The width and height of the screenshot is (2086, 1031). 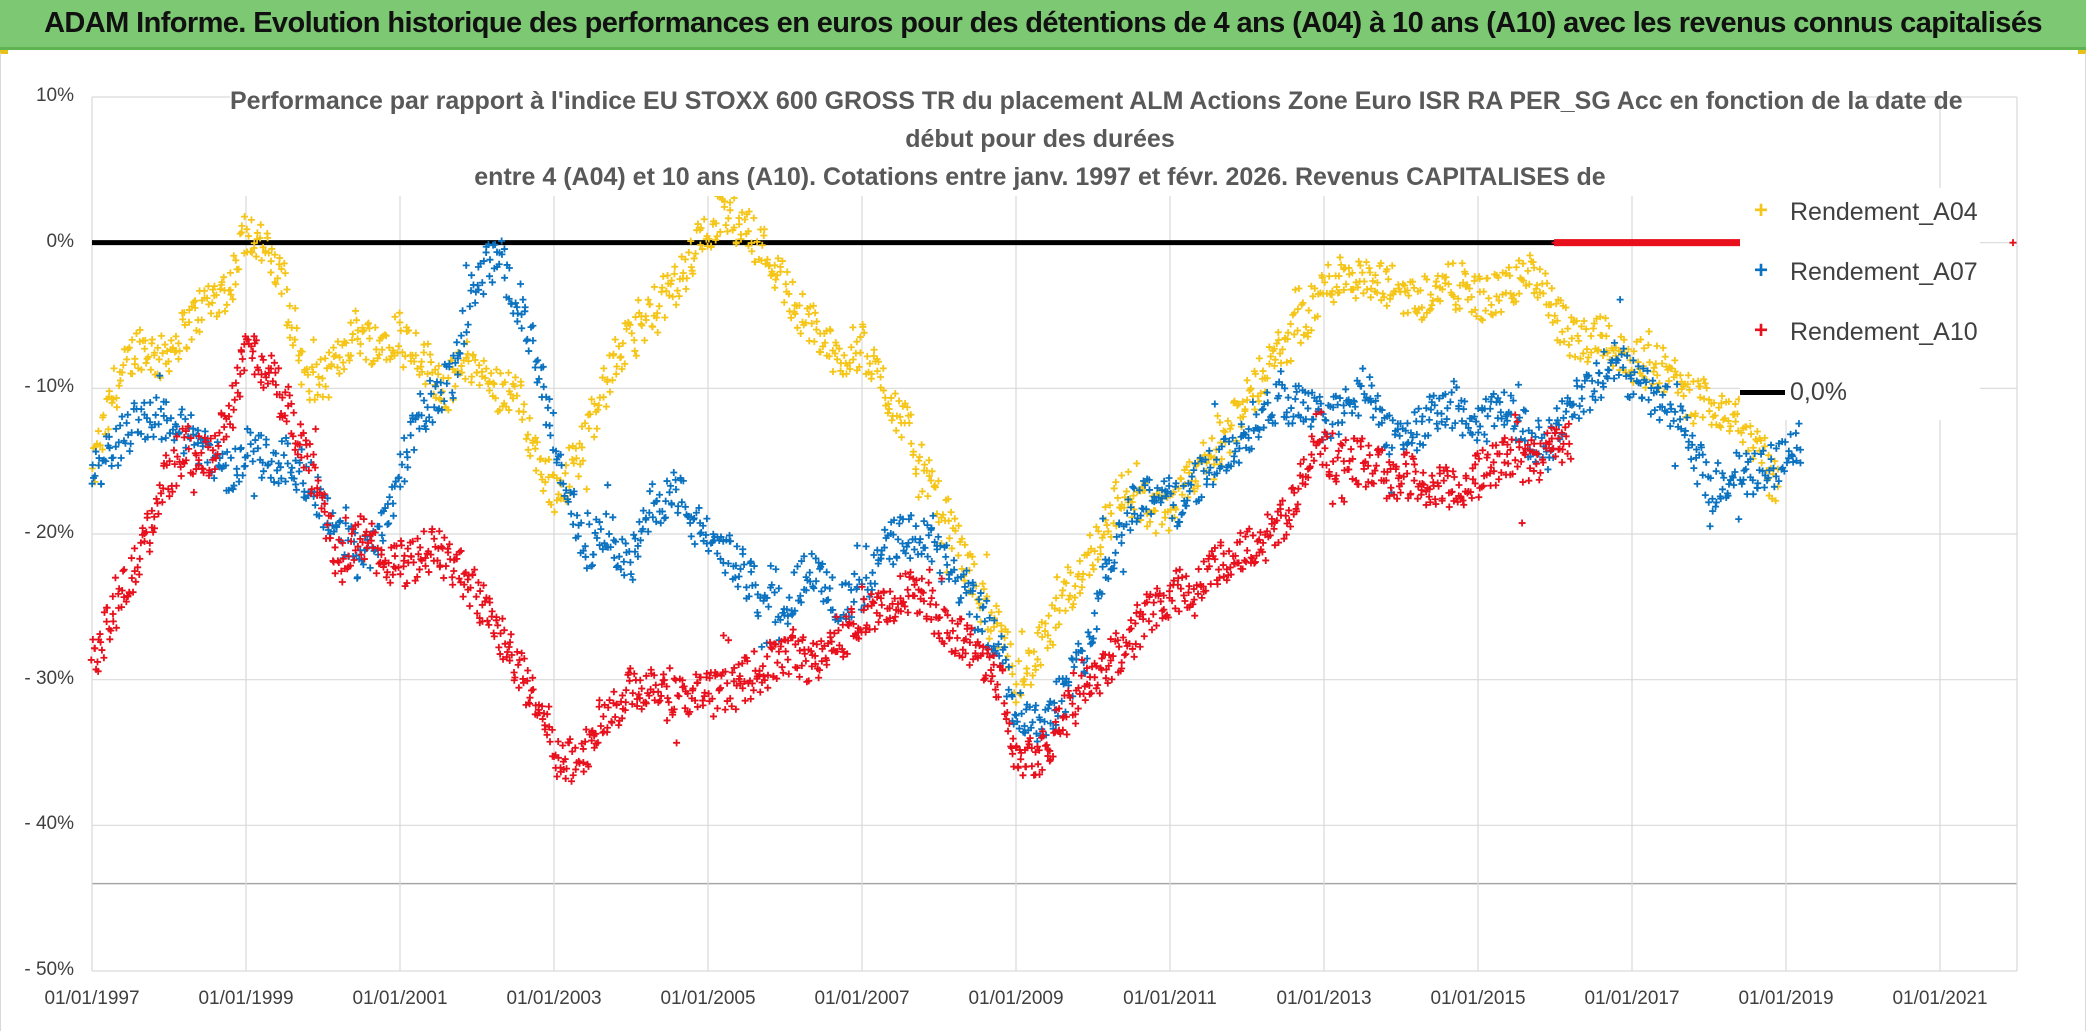 I want to click on legend-item-zero: 0,0%, so click(x=1793, y=392).